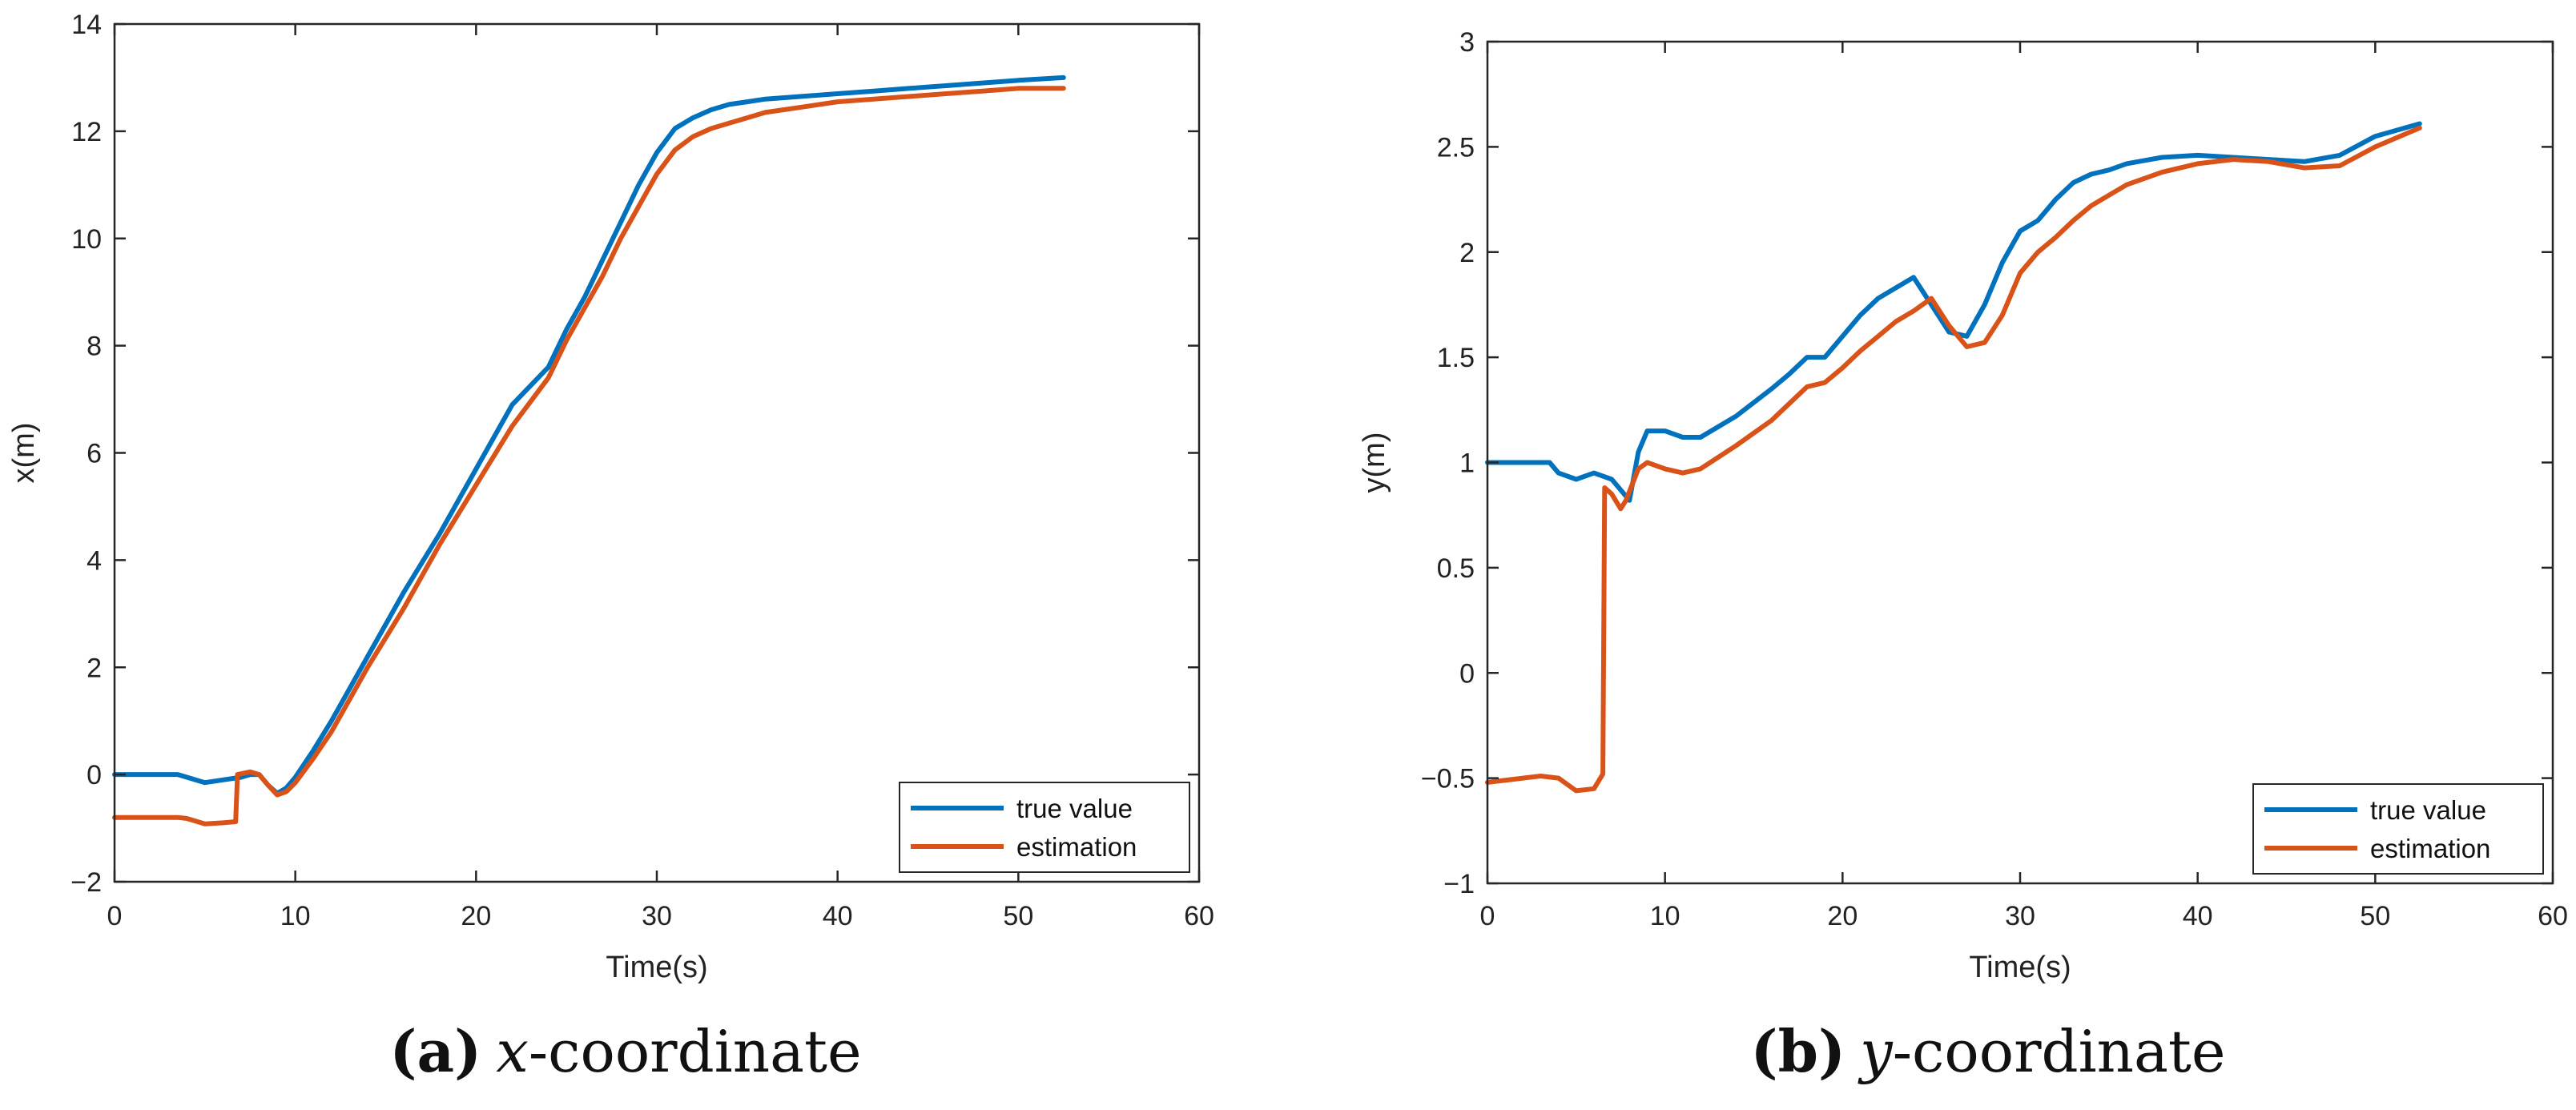 The height and width of the screenshot is (1110, 2576). I want to click on y-tick-label: 8, so click(94, 347).